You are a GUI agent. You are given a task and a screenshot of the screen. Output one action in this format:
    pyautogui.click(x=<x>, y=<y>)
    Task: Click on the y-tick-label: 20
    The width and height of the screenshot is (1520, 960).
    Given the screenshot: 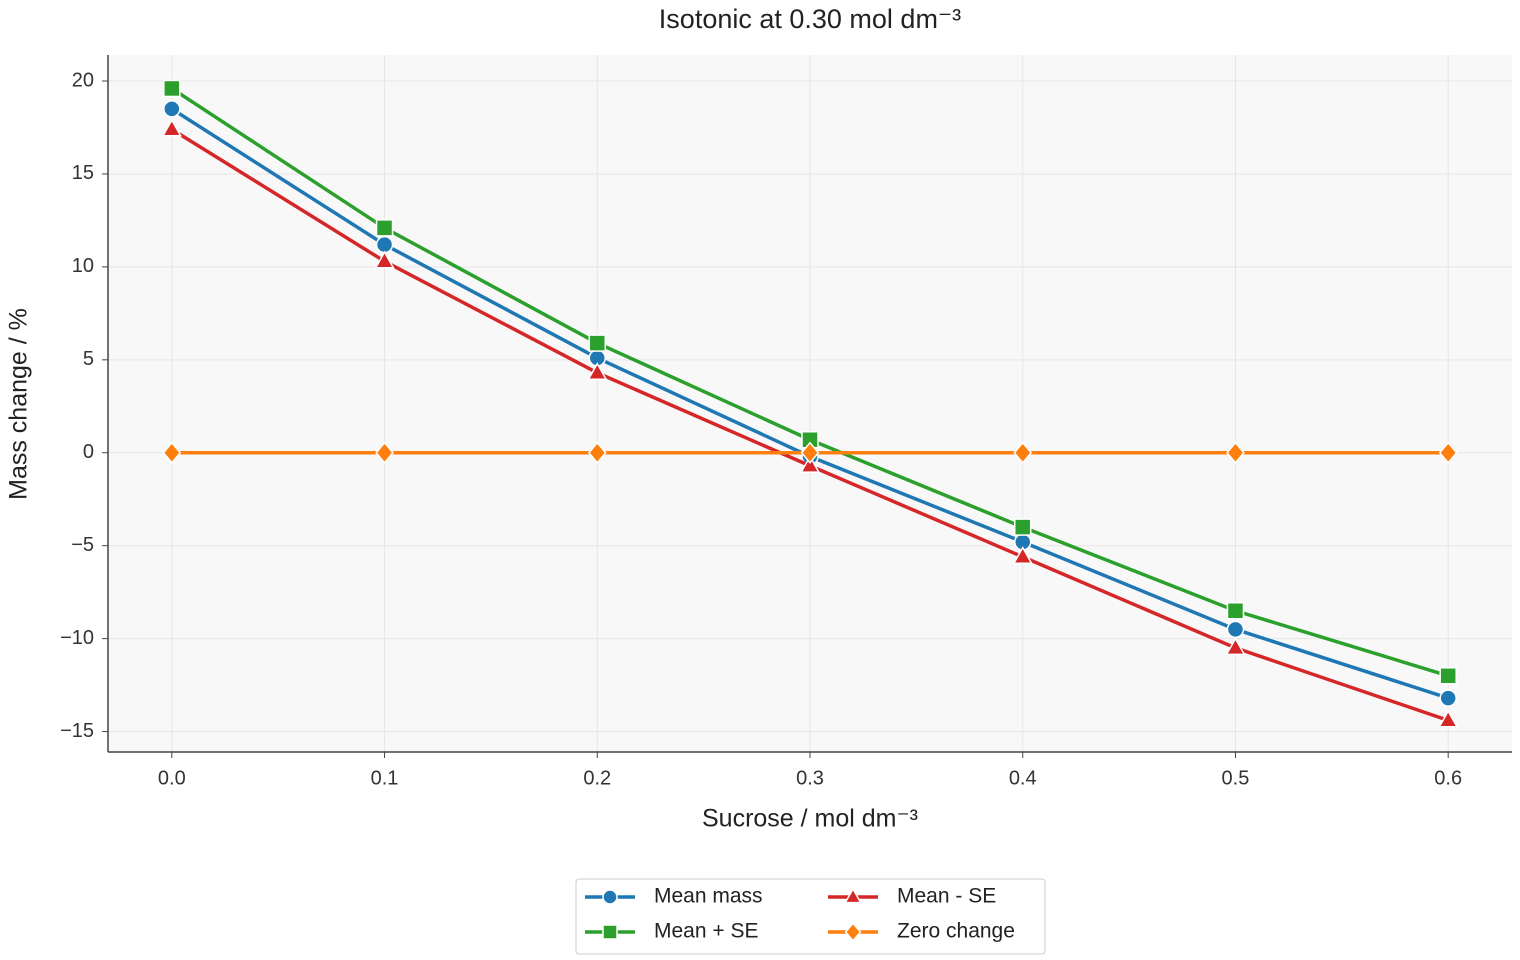 What is the action you would take?
    pyautogui.click(x=83, y=80)
    